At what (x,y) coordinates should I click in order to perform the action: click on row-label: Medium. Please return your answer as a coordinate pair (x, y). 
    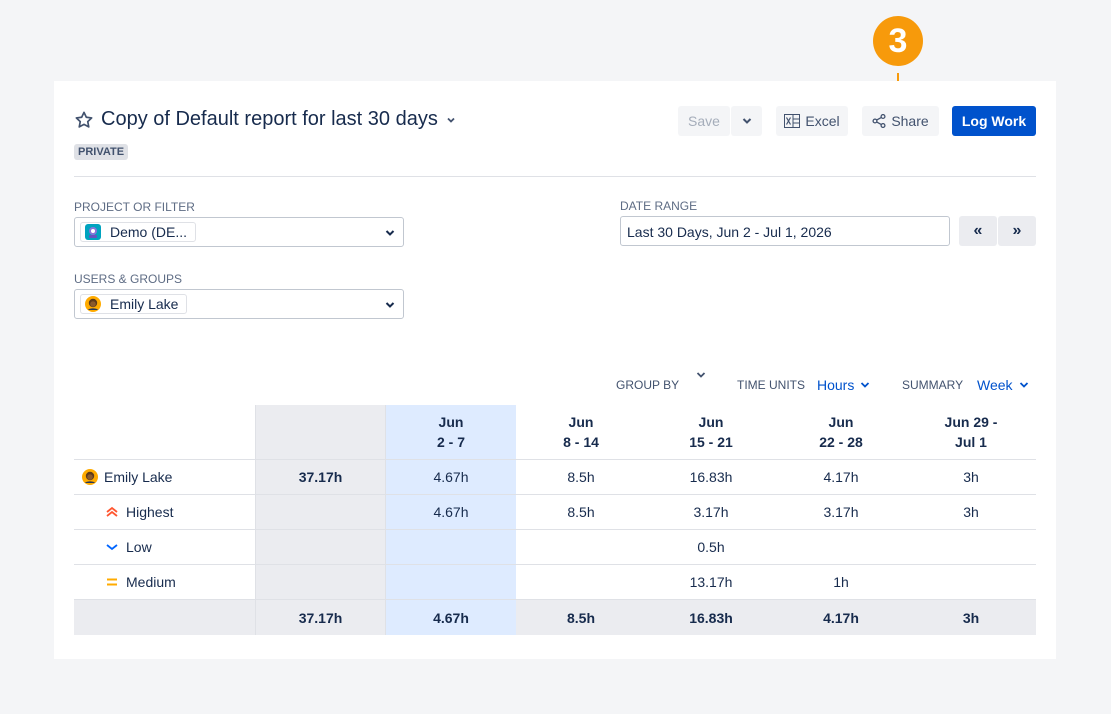
    Looking at the image, I should click on (164, 582).